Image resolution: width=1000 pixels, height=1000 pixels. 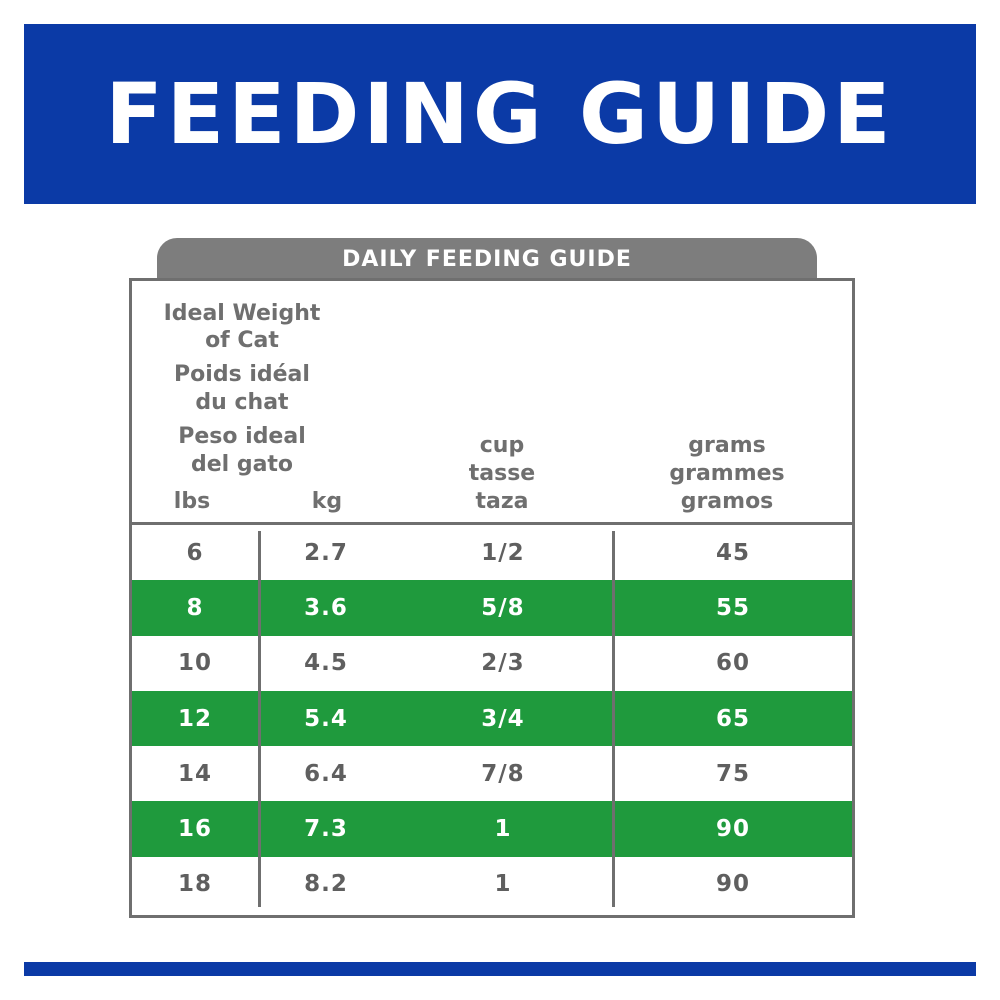 What do you see at coordinates (613, 719) in the screenshot?
I see `column-divider-cup` at bounding box center [613, 719].